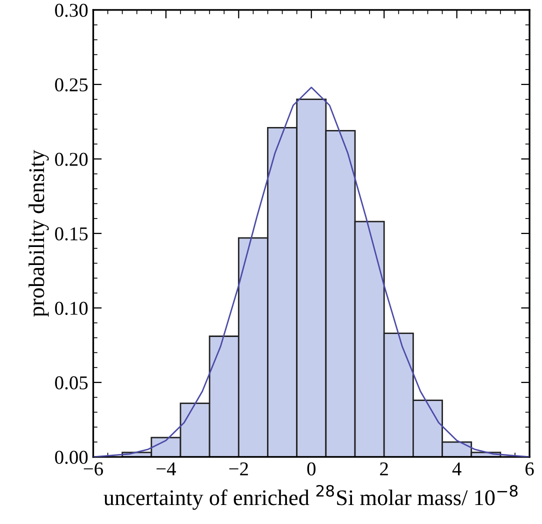 This screenshot has height=524, width=542. What do you see at coordinates (71, 85) in the screenshot?
I see `y-tick-label: 0.25` at bounding box center [71, 85].